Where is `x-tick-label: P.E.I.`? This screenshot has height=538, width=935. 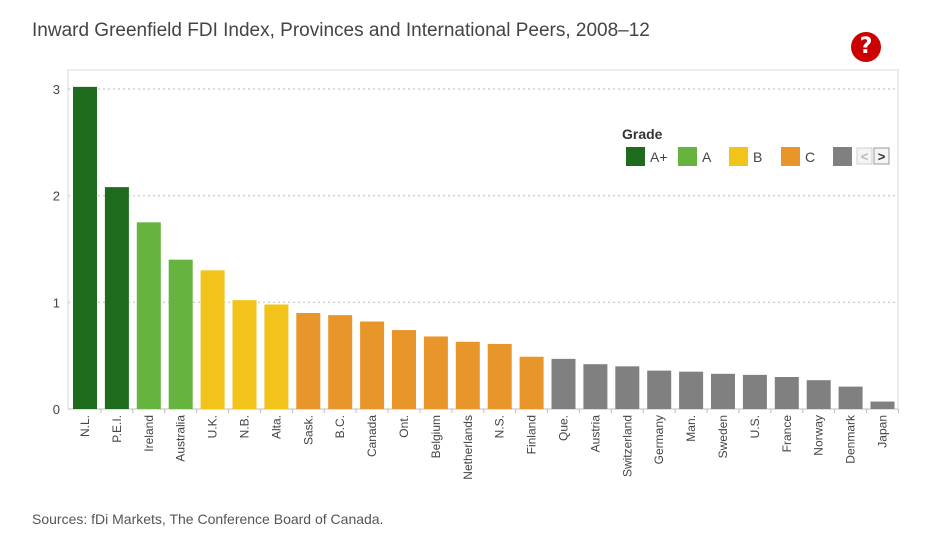
x-tick-label: P.E.I. is located at coordinates (117, 429).